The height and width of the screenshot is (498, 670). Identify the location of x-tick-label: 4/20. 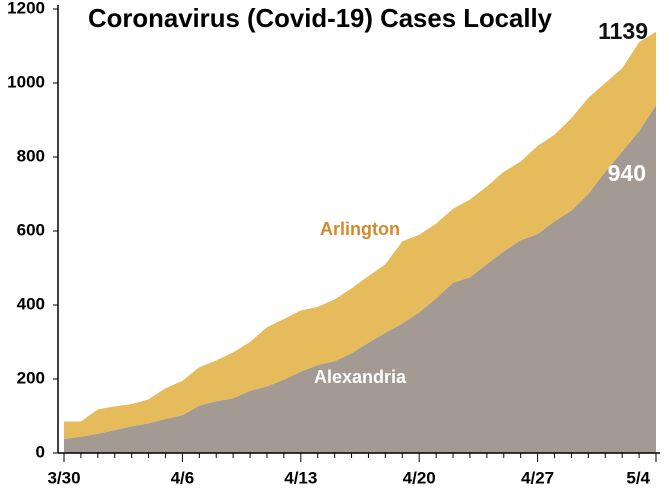
(419, 477).